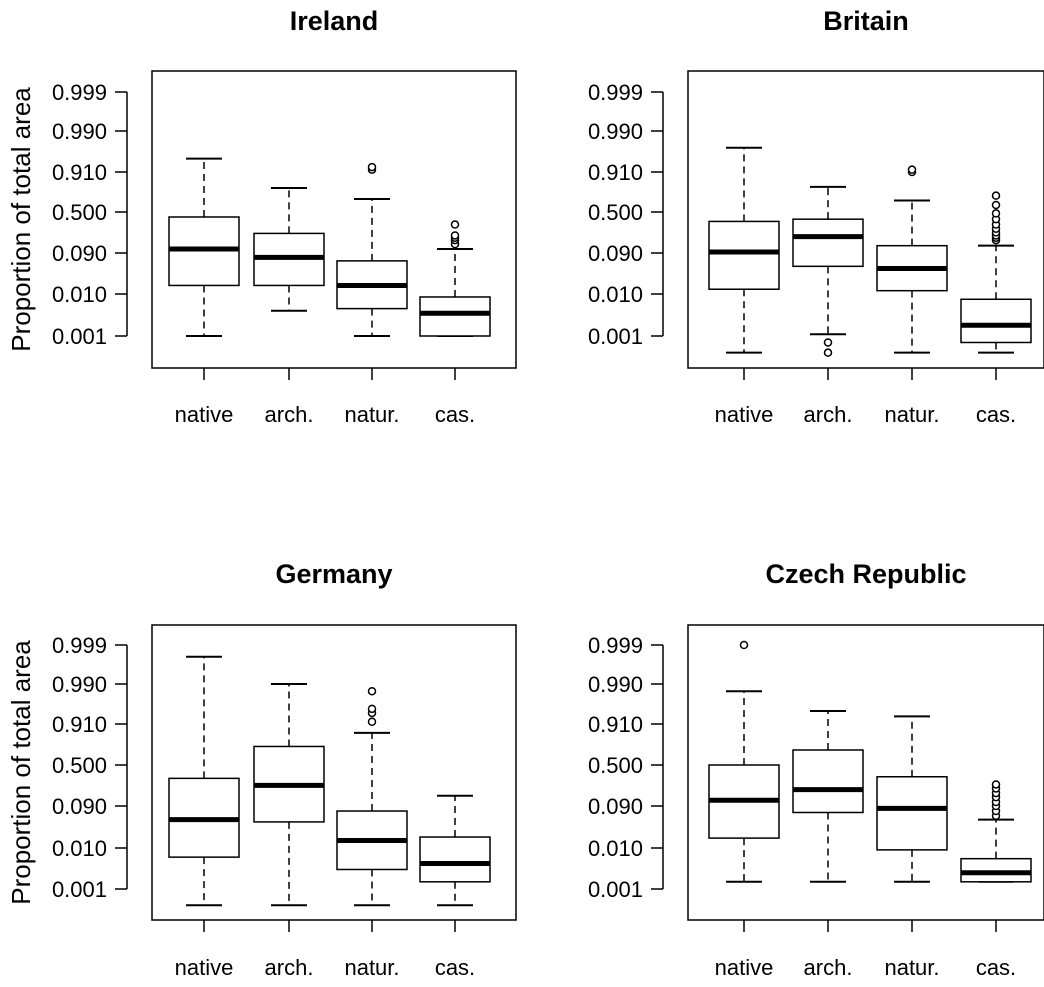 The width and height of the screenshot is (1044, 987). What do you see at coordinates (333, 574) in the screenshot?
I see `panel-title: Germany` at bounding box center [333, 574].